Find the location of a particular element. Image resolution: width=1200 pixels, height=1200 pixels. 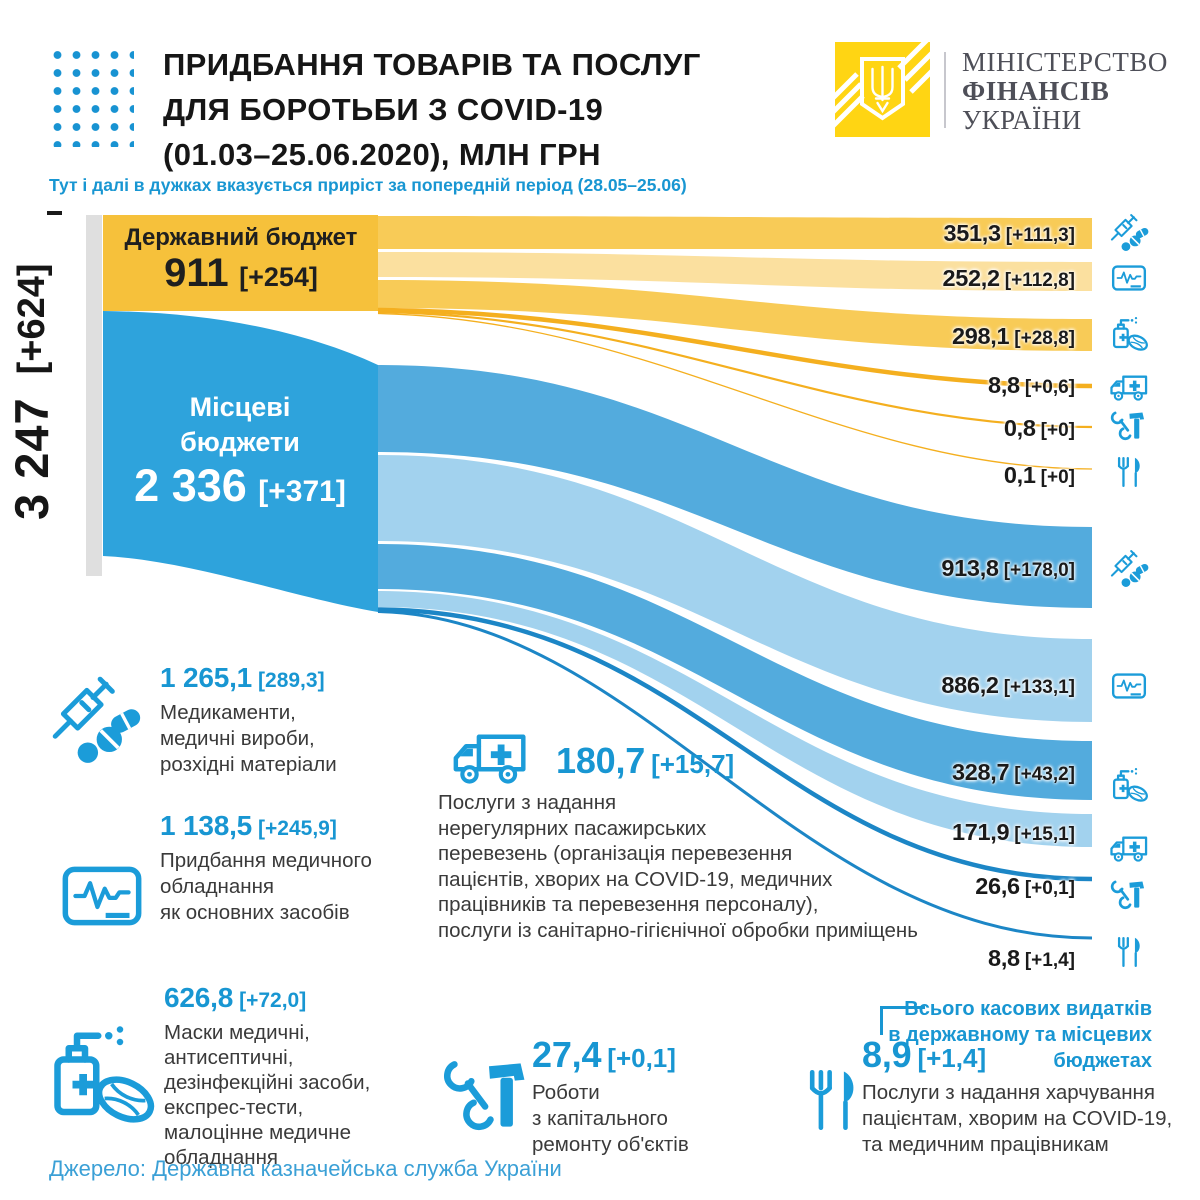

flow-local-equipment is located at coordinates (735, 588).